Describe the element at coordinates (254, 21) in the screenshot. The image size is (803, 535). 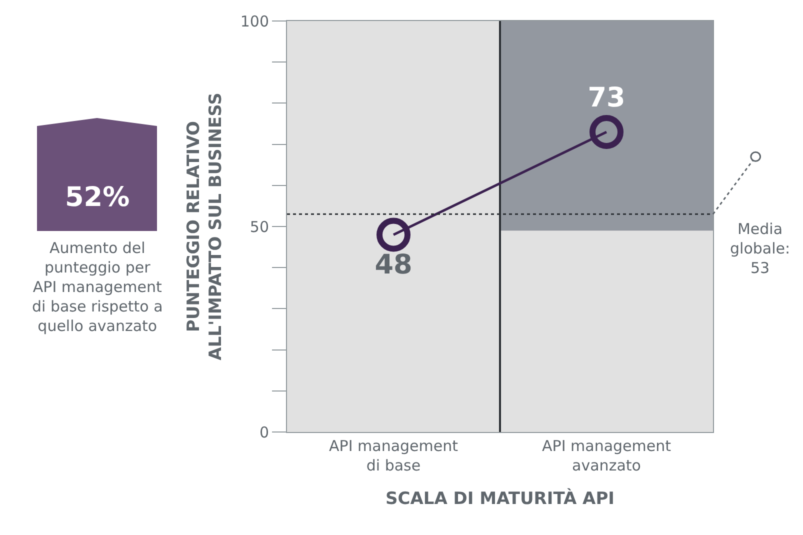
I see `y-tick-label: 100` at that location.